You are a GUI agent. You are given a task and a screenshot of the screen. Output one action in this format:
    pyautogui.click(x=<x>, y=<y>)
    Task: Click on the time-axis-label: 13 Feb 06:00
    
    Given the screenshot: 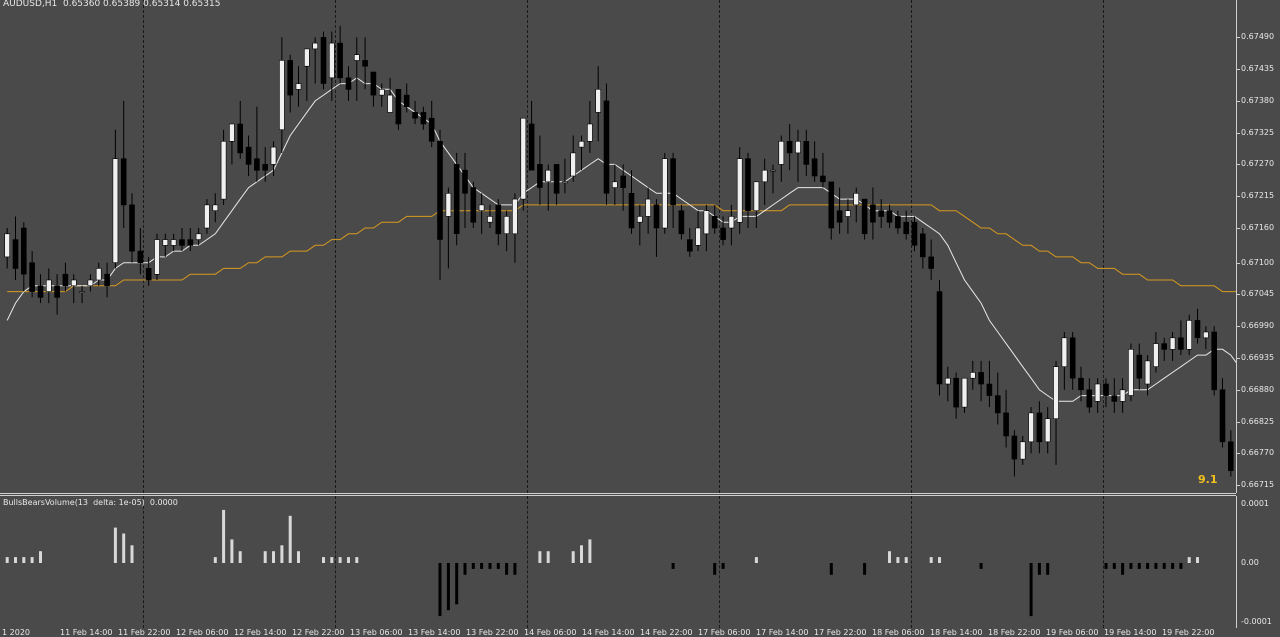 What is the action you would take?
    pyautogui.click(x=376, y=632)
    